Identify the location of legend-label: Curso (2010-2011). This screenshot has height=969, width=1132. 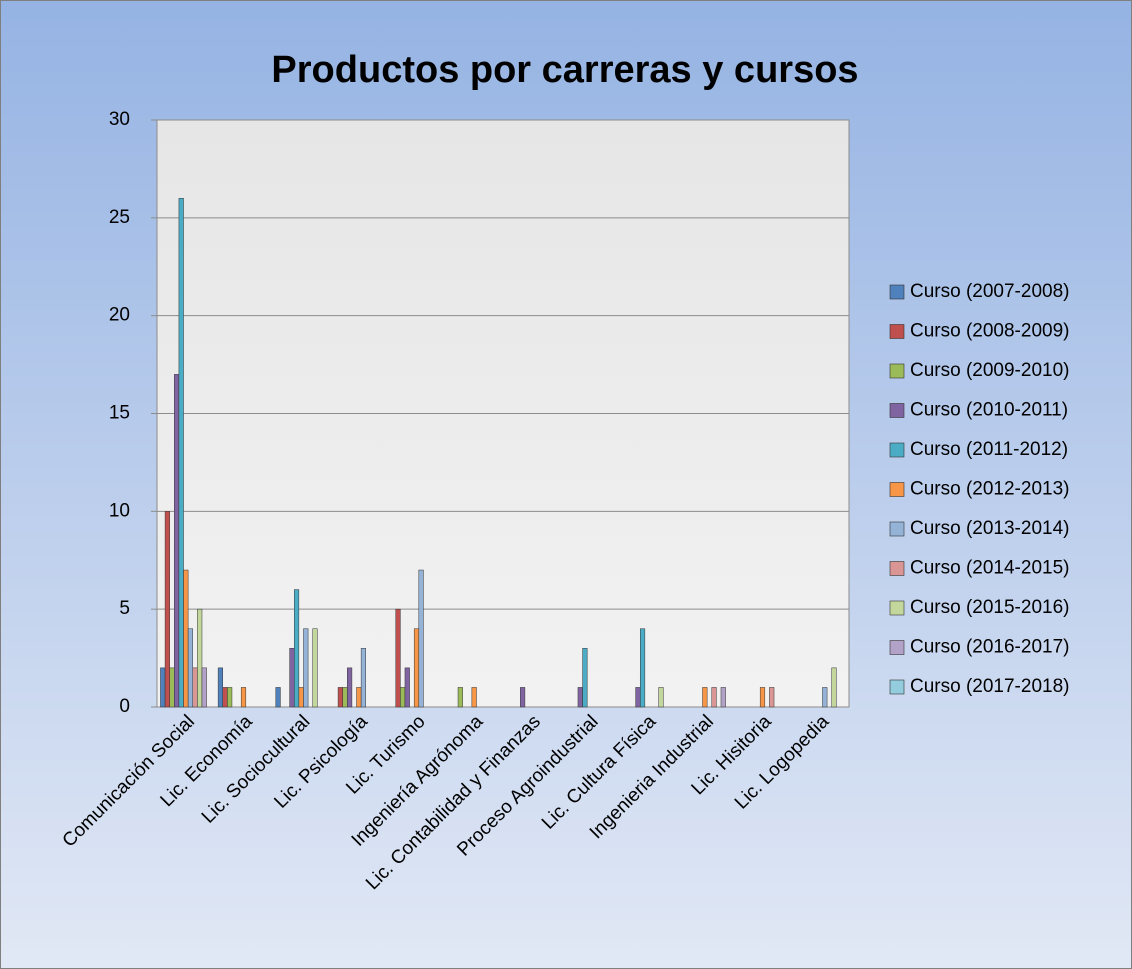
(989, 410).